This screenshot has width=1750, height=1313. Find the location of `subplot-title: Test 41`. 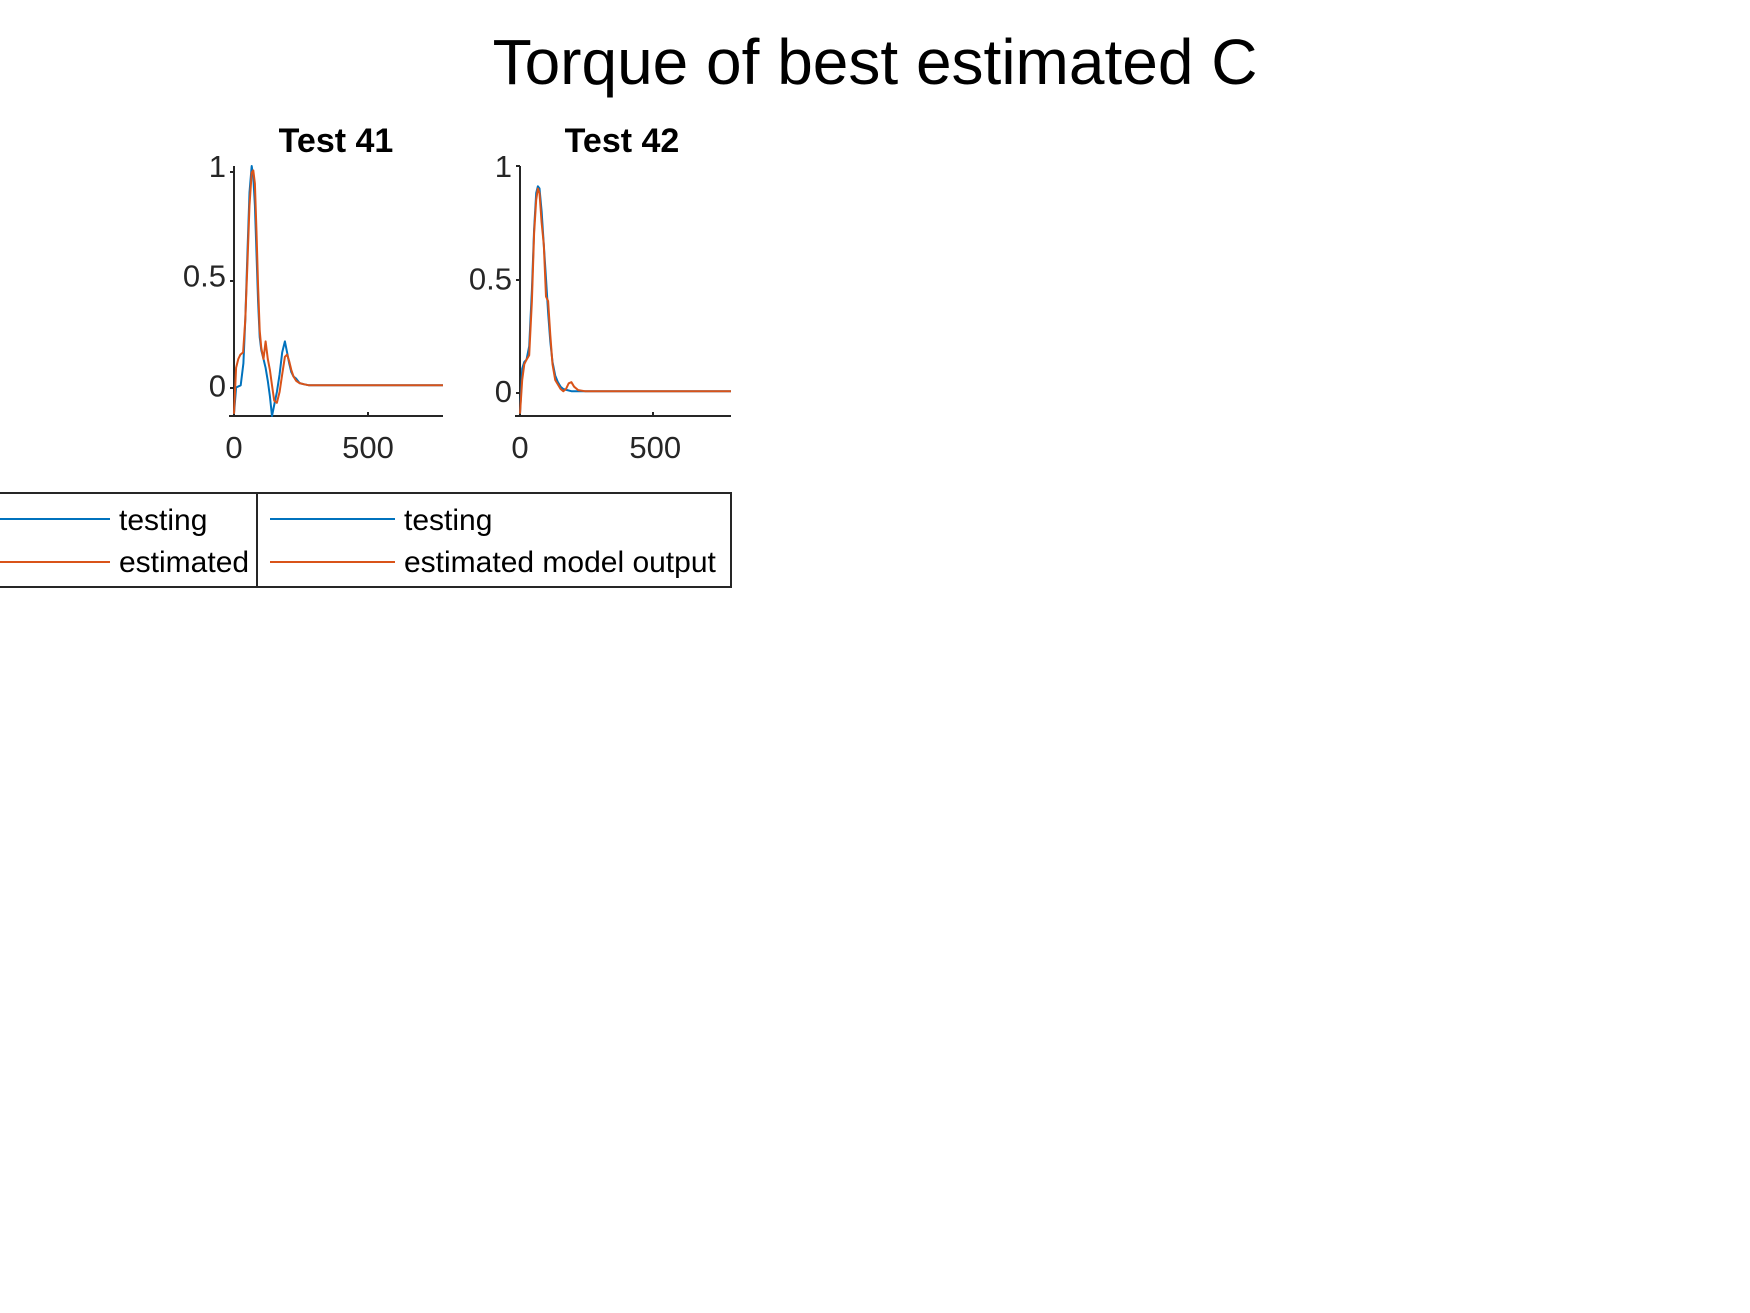

subplot-title: Test 41 is located at coordinates (336, 141).